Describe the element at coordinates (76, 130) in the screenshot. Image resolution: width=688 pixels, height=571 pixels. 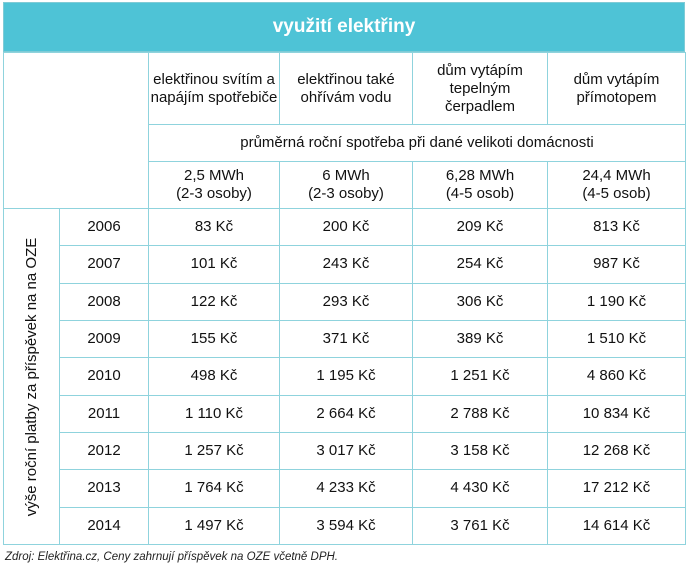
I see `empty-corner-cell` at that location.